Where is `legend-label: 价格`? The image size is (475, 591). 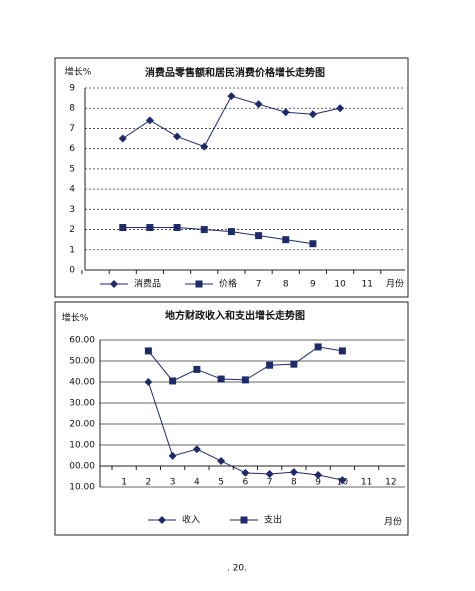
legend-label: 价格 is located at coordinates (228, 284).